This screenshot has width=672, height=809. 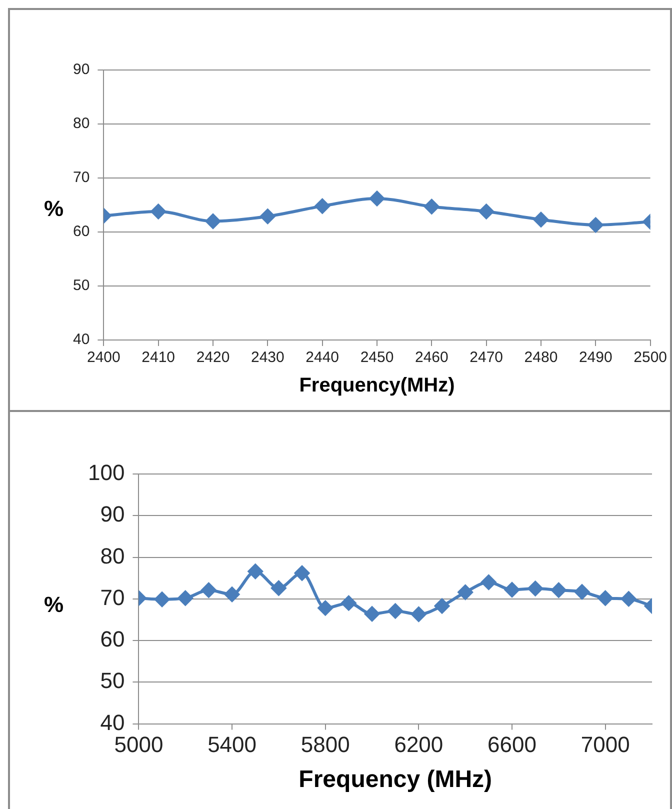 I want to click on x-tick-label: 5400, so click(x=232, y=745).